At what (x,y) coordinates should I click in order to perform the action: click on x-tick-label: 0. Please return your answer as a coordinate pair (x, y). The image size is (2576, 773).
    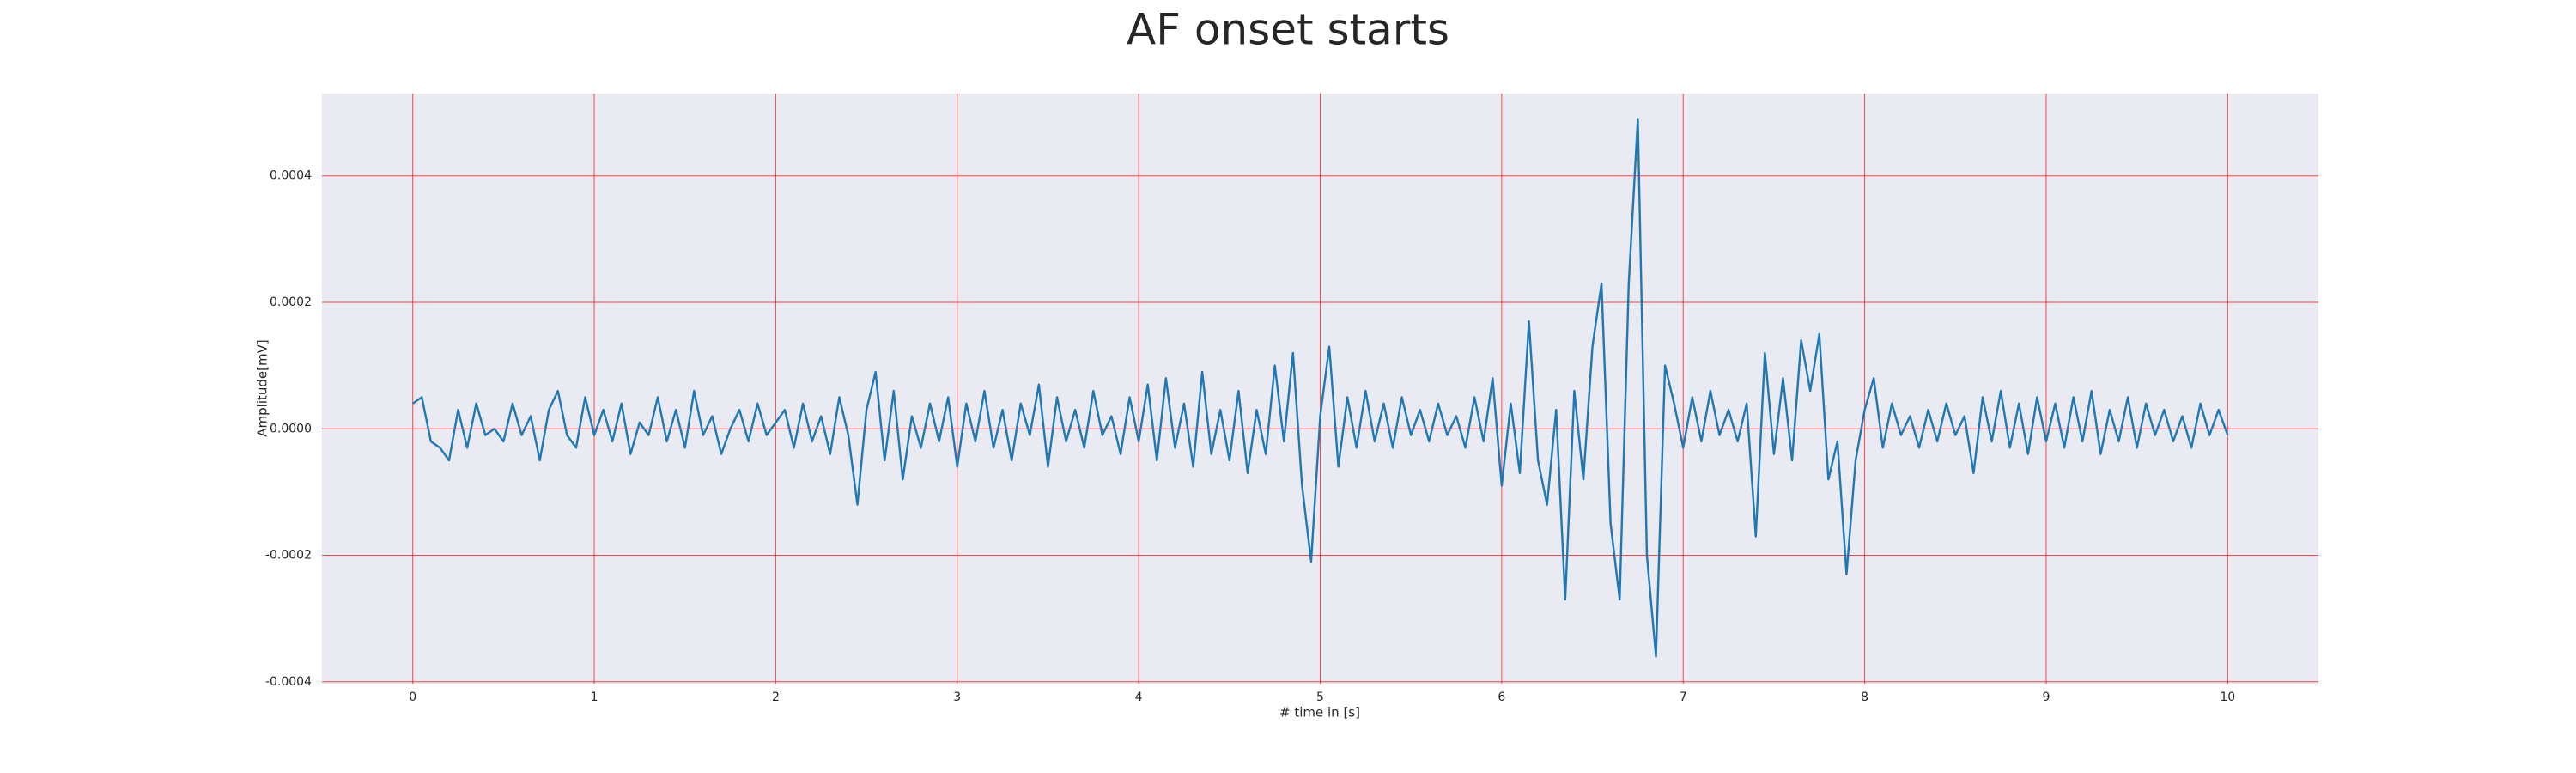
    Looking at the image, I should click on (412, 697).